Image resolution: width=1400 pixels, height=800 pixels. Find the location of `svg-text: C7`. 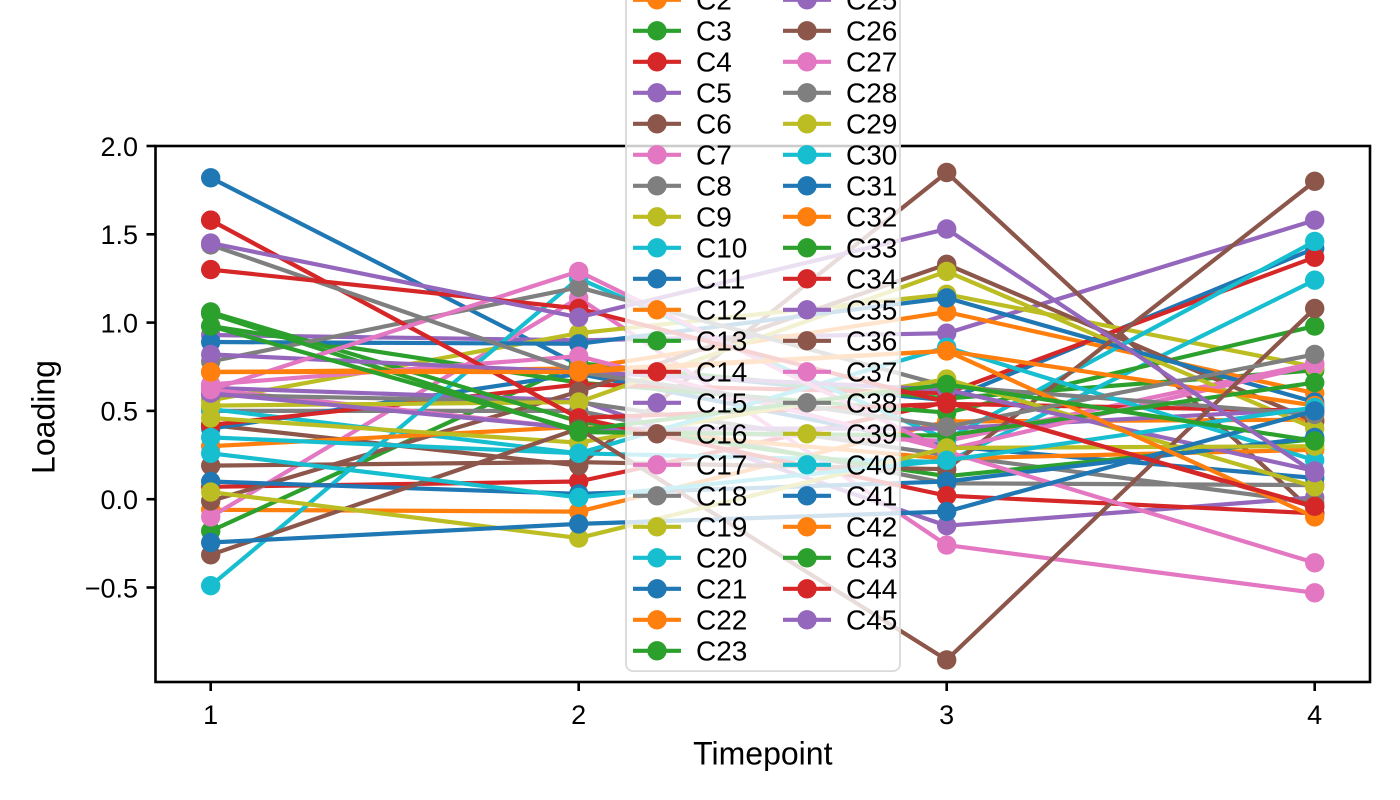

svg-text: C7 is located at coordinates (714, 154).